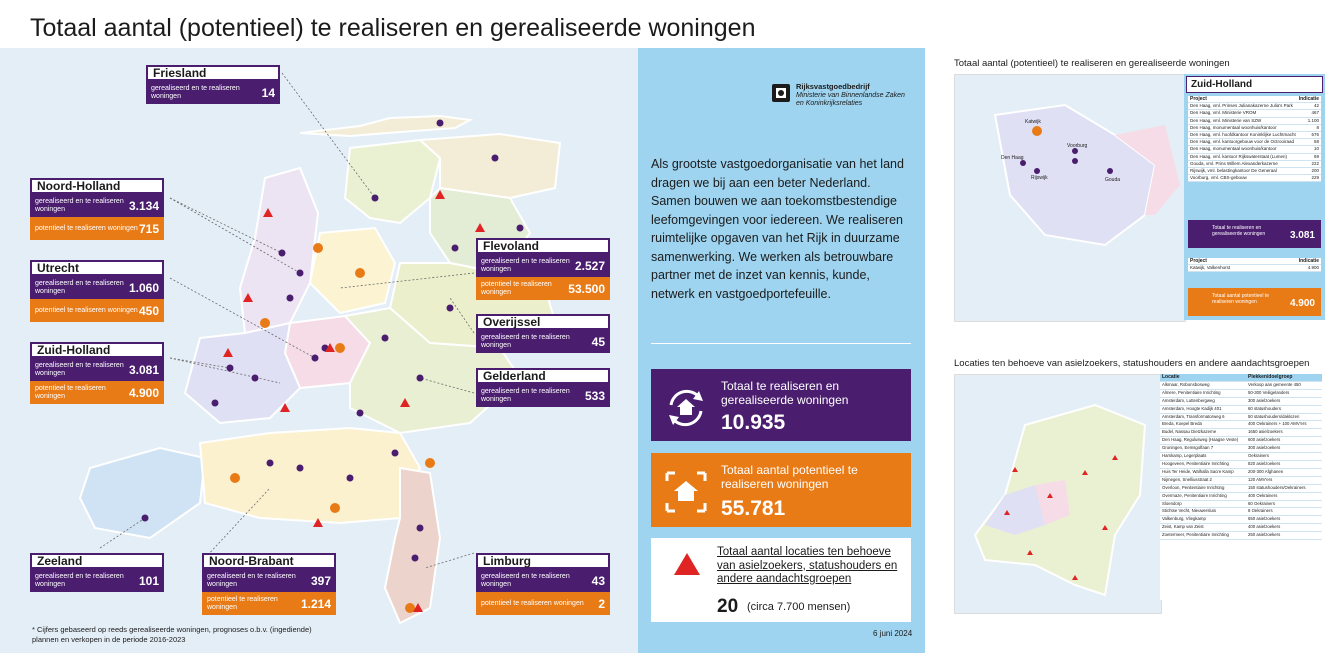 The width and height of the screenshot is (1340, 653). I want to click on table-row: Sloendorp 60 Oekrainers, so click(1241, 505).